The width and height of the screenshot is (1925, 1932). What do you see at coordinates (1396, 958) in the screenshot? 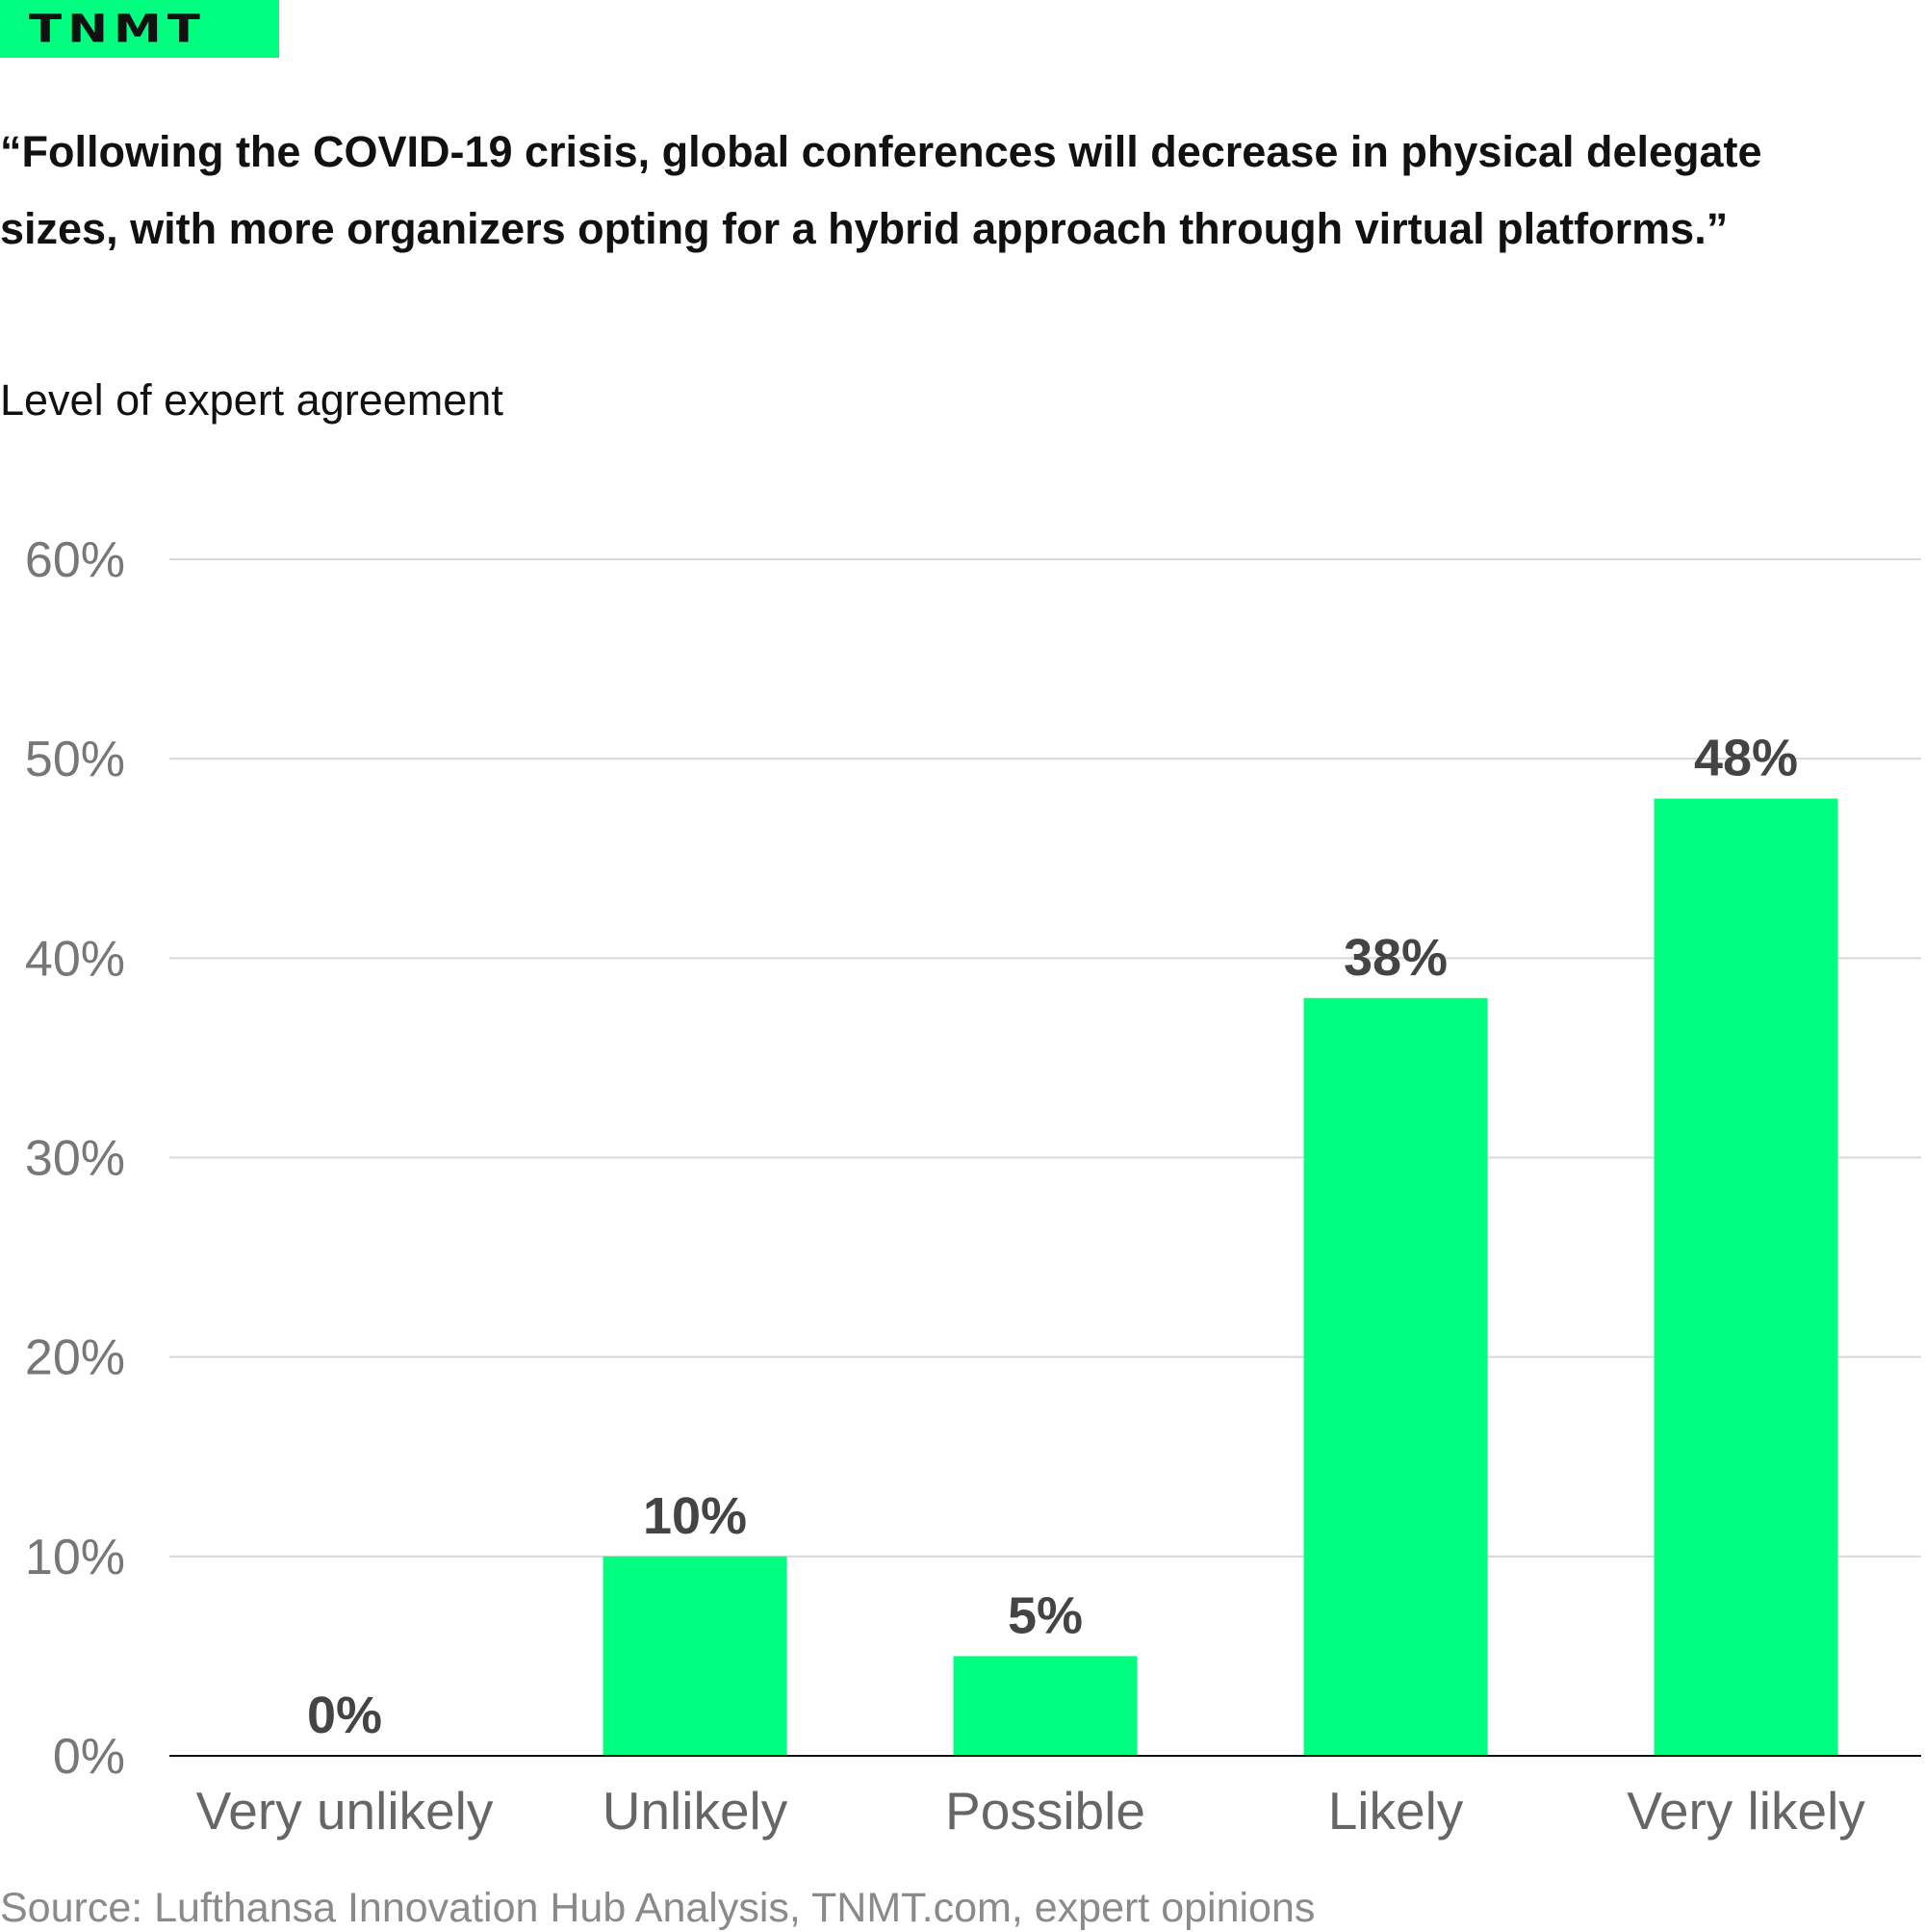
I see `bar-value-label: 38%` at bounding box center [1396, 958].